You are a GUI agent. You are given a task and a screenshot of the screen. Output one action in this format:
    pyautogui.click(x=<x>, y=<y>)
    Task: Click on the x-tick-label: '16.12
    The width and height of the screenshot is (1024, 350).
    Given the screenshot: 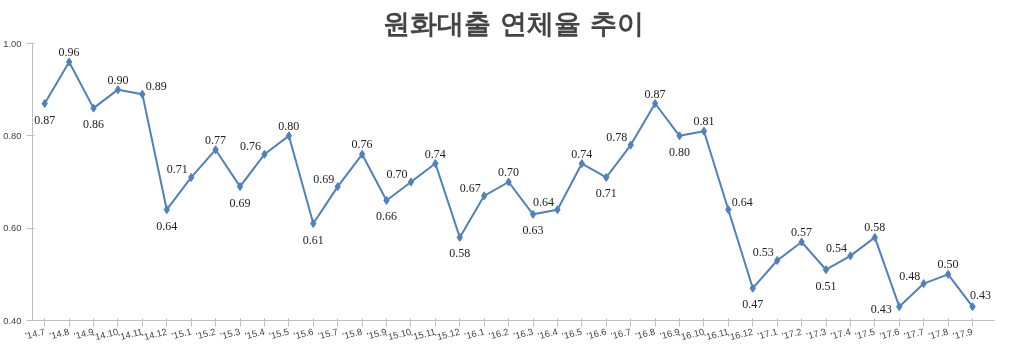 What is the action you would take?
    pyautogui.click(x=741, y=334)
    